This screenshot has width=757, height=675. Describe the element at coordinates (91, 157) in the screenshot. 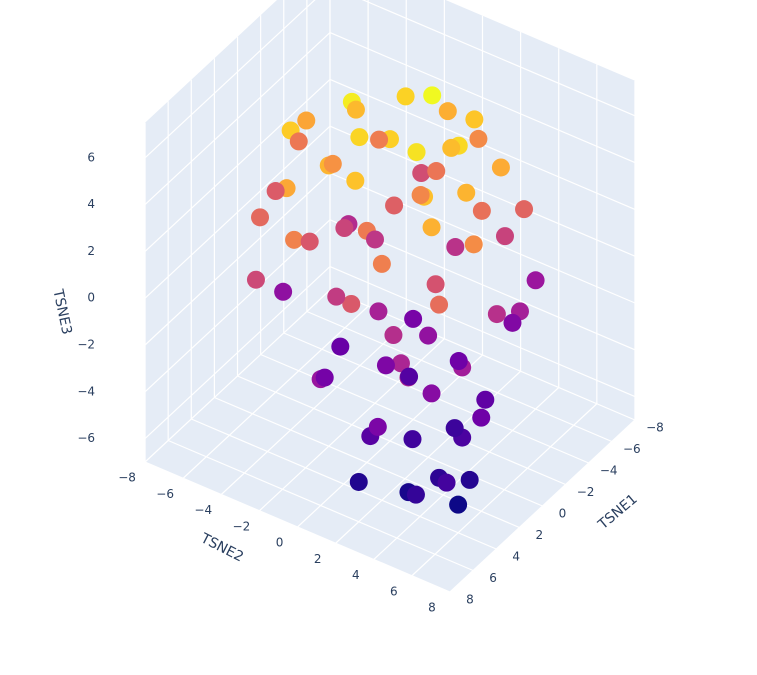

I see `z-tick-label: 6` at that location.